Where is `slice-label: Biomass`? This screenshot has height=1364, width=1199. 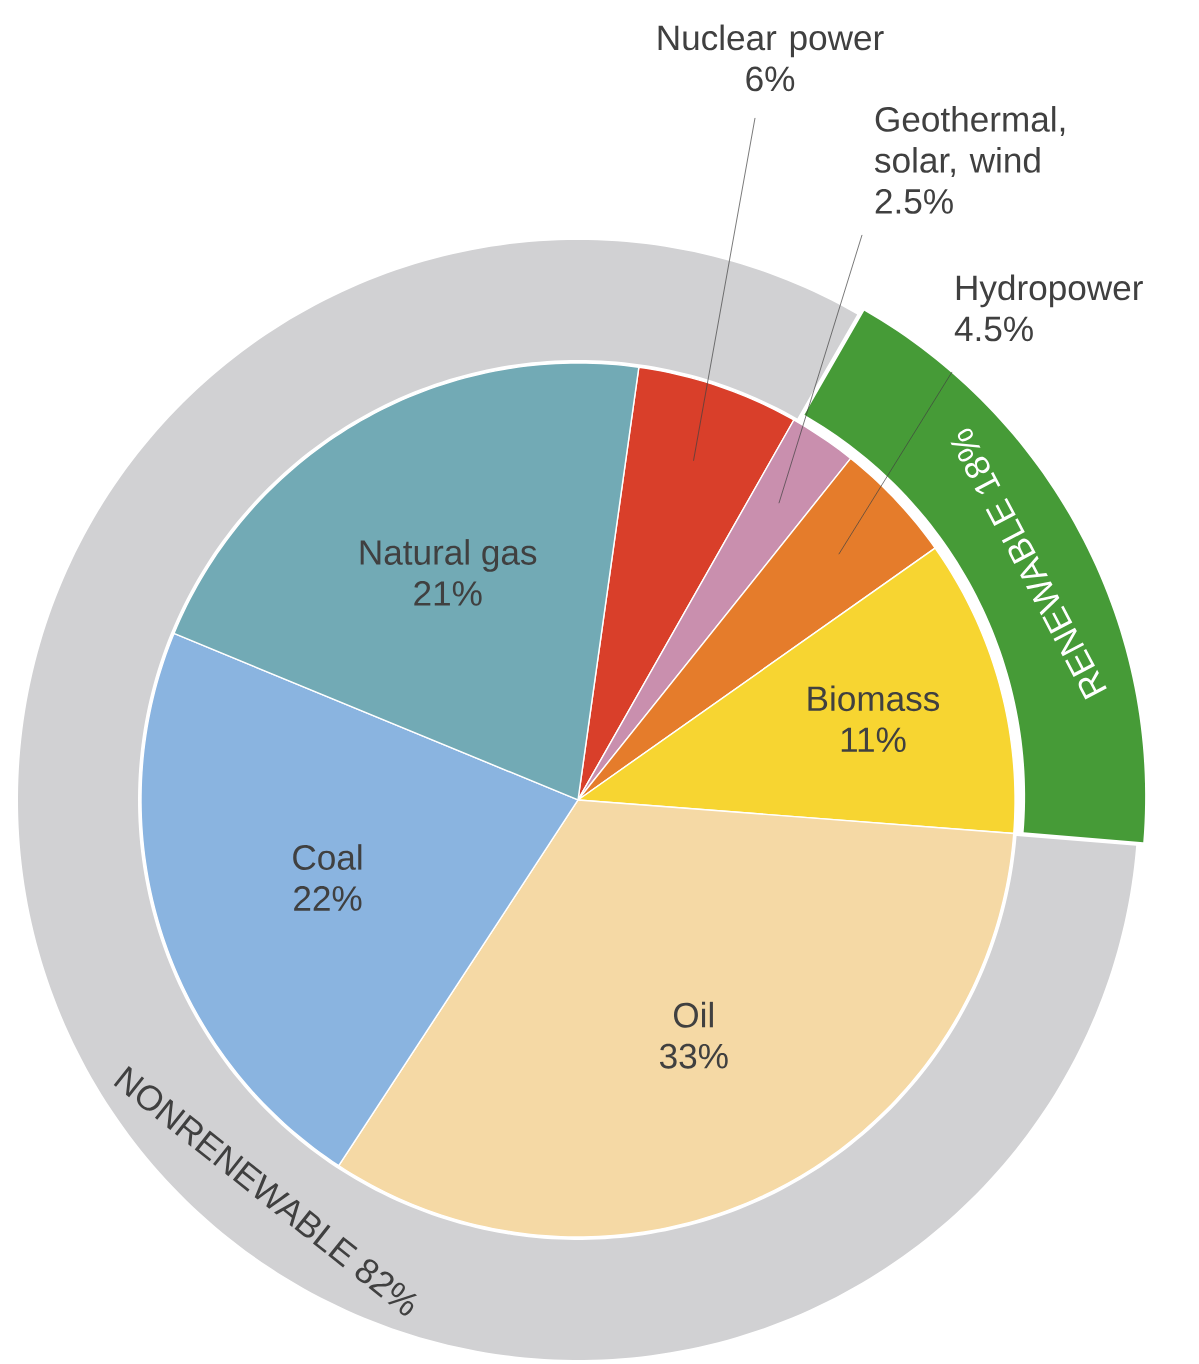
slice-label: Biomass is located at coordinates (874, 698).